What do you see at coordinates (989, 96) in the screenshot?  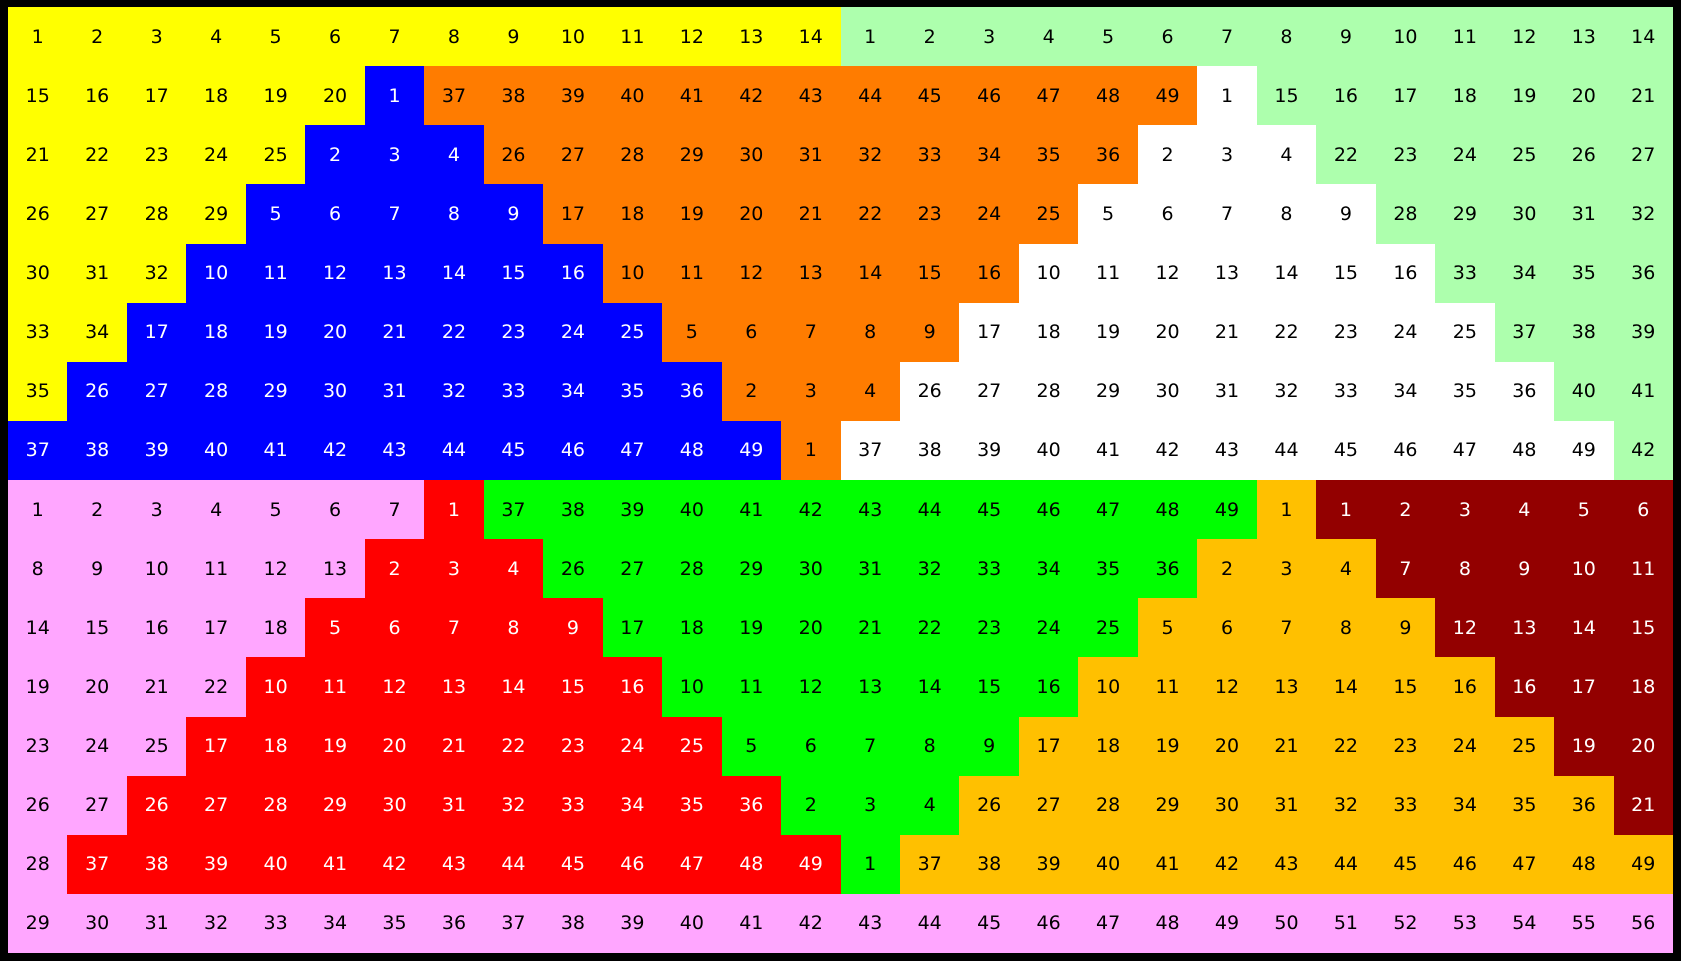 I see `grid-cell-orange: 46` at bounding box center [989, 96].